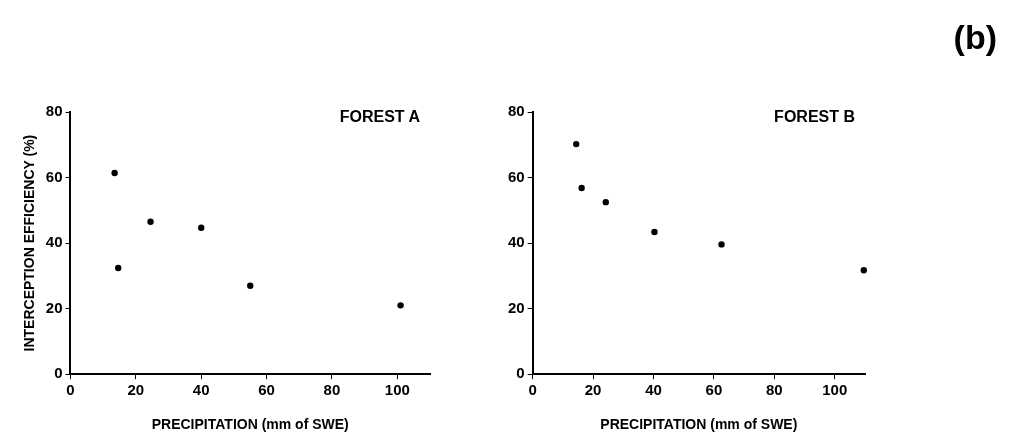 The width and height of the screenshot is (1011, 444). I want to click on chart-title: FOREST B, so click(814, 117).